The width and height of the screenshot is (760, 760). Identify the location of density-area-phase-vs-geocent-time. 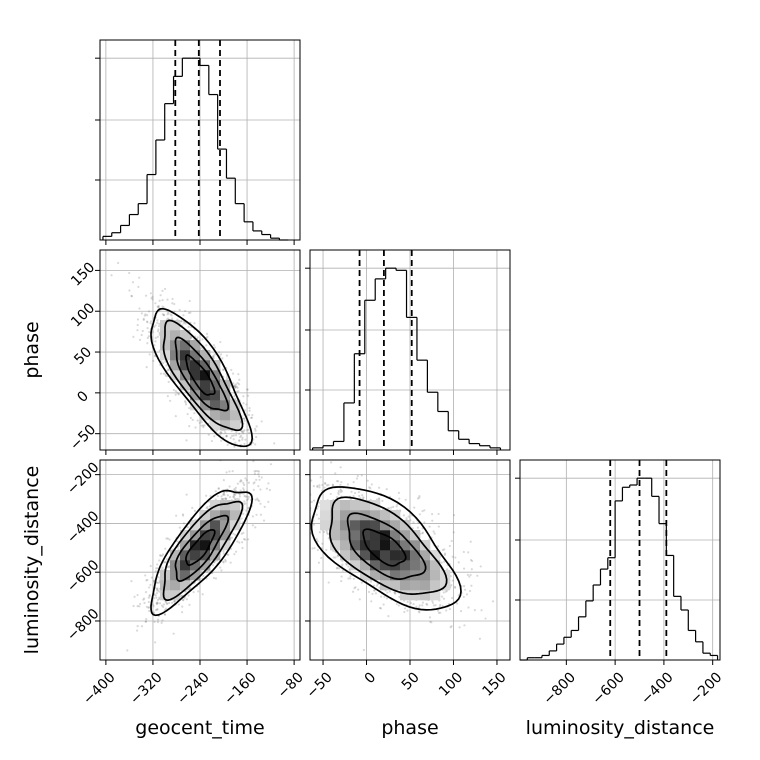
(193, 355).